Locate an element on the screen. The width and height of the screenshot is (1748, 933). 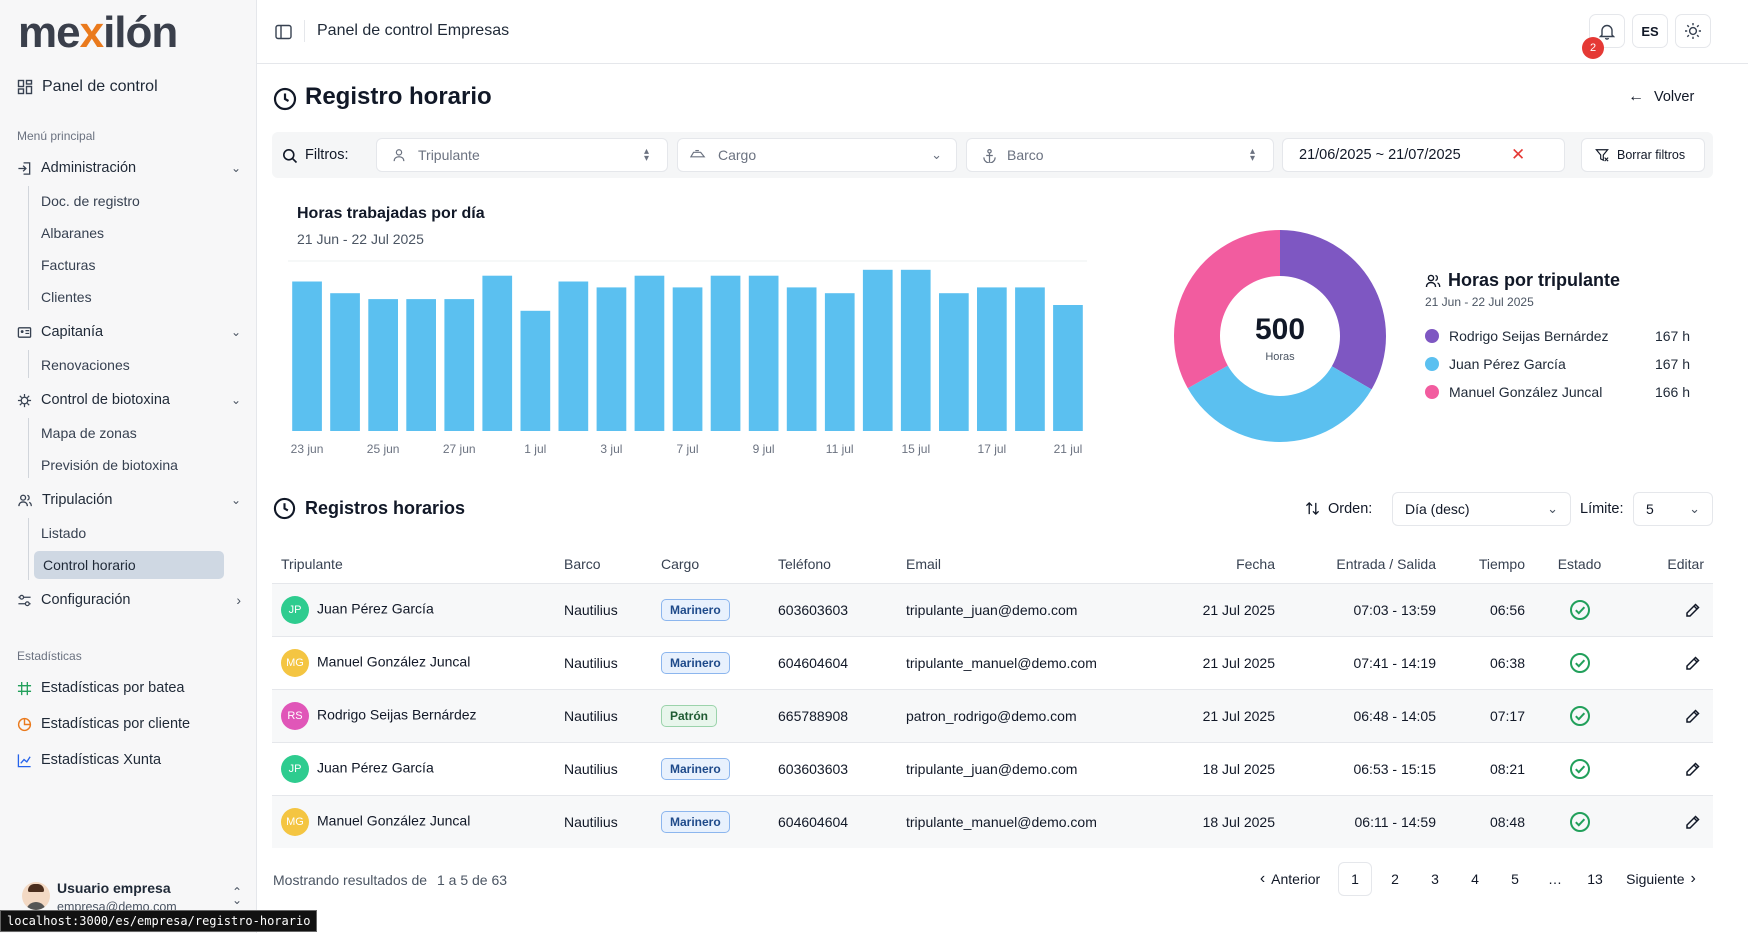
sidebar-item-capitania: Capitanía ⌄ is located at coordinates (129, 332).